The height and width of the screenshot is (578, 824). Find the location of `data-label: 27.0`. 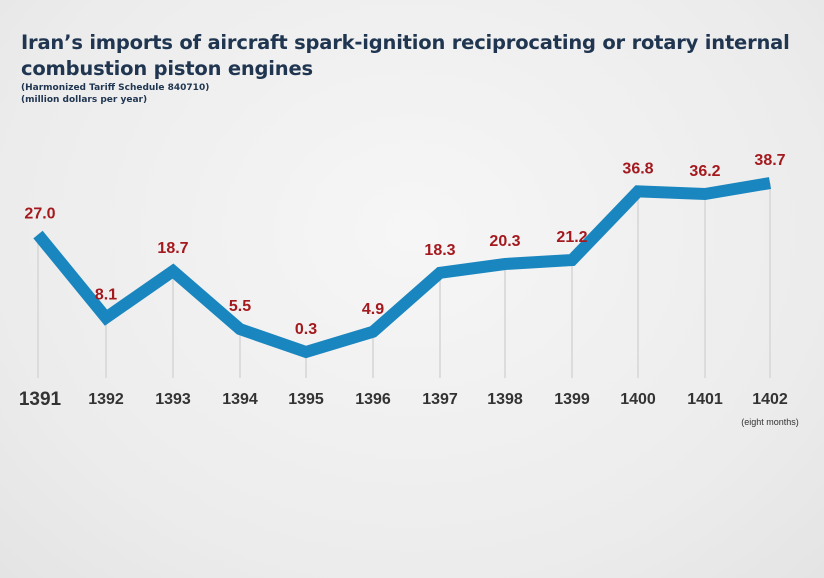

data-label: 27.0 is located at coordinates (39, 214).